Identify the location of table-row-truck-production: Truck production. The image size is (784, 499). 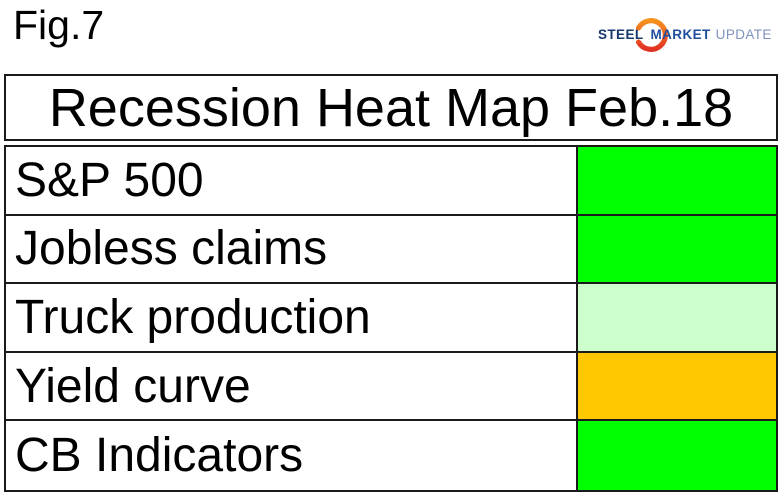
(391, 318).